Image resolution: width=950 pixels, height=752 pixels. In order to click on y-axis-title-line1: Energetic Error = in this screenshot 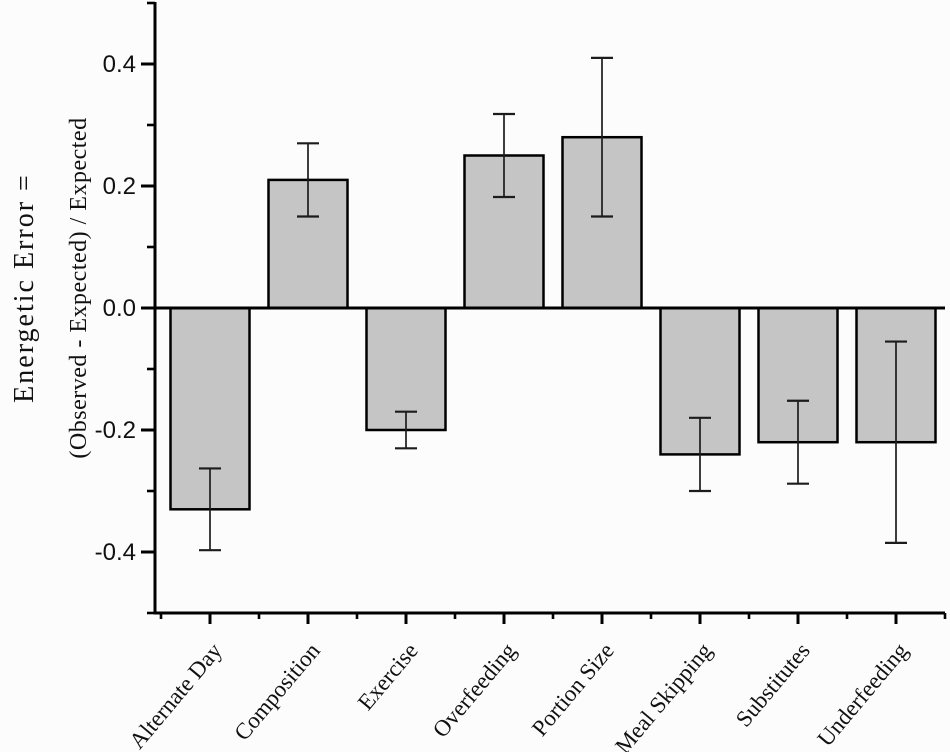, I will do `click(24, 288)`.